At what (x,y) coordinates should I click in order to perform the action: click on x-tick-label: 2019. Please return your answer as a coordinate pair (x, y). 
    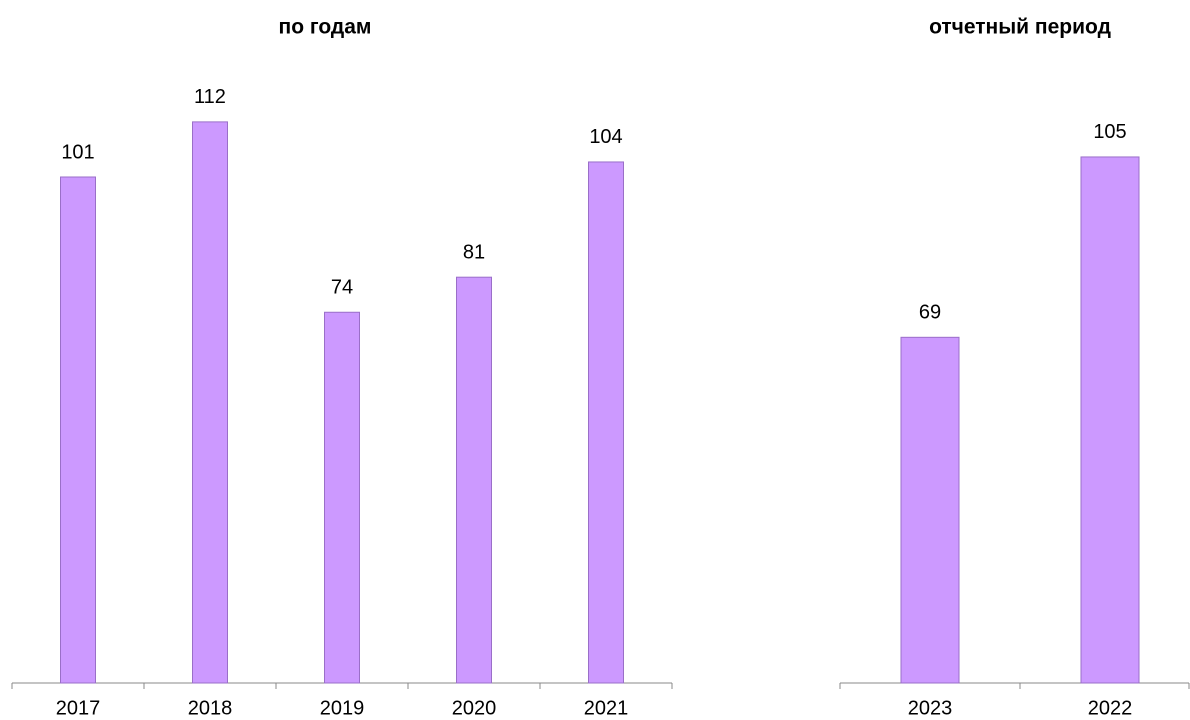
    Looking at the image, I should click on (342, 708).